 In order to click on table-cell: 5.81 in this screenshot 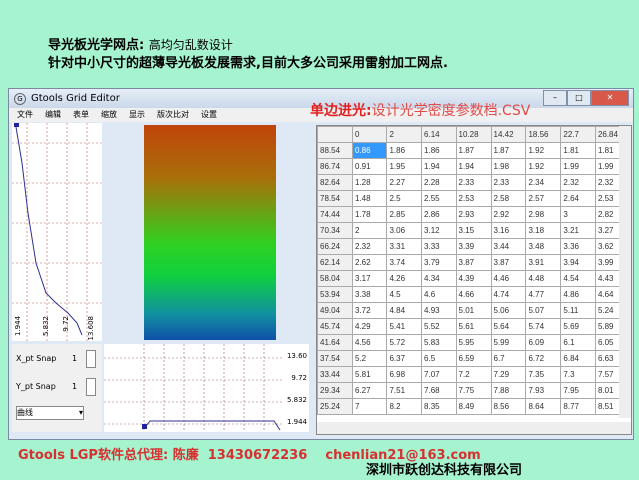, I will do `click(369, 374)`.